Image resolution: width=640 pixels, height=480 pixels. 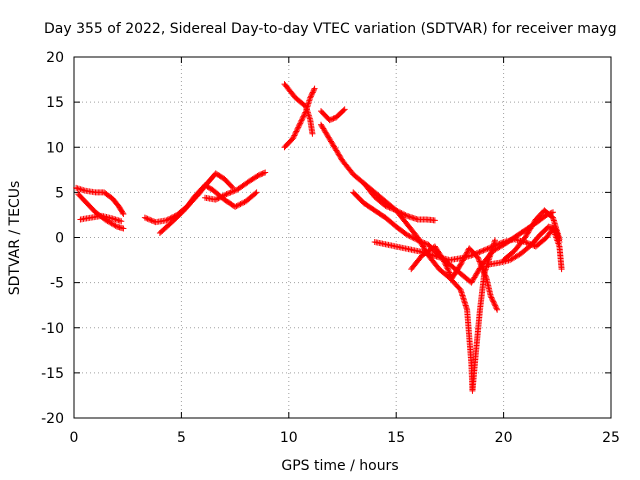 What do you see at coordinates (611, 438) in the screenshot?
I see `x-tick-label: 25` at bounding box center [611, 438].